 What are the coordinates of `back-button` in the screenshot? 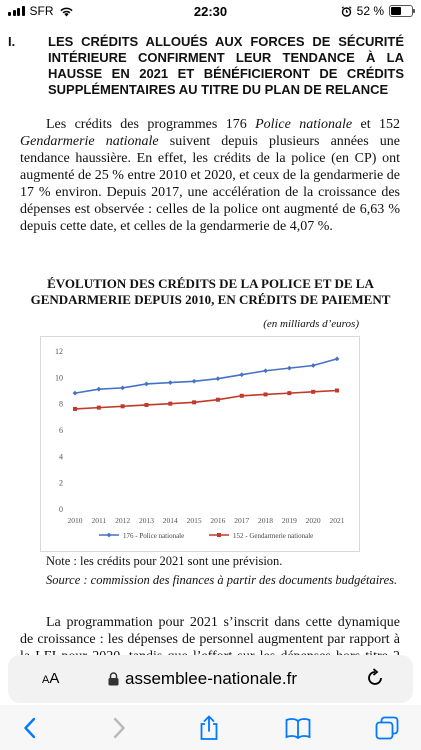 It's located at (30, 728).